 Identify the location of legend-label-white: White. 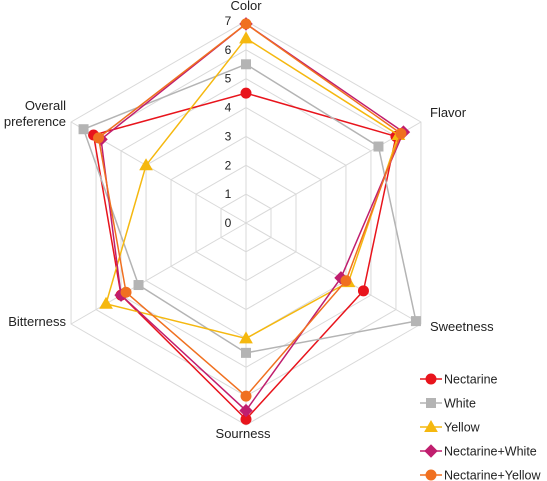
(460, 404).